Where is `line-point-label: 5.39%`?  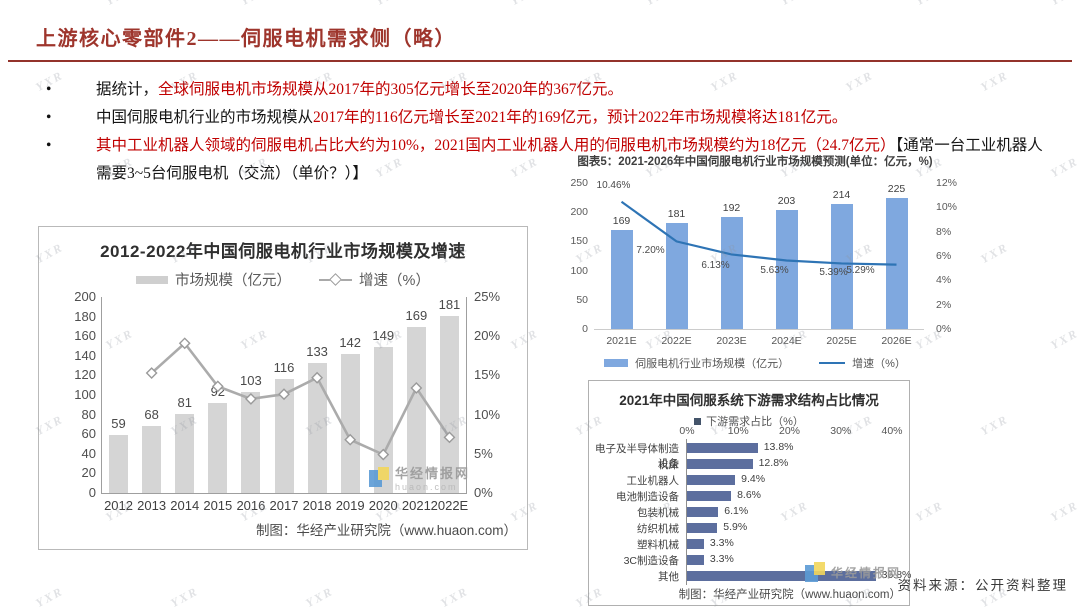 line-point-label: 5.39% is located at coordinates (833, 273).